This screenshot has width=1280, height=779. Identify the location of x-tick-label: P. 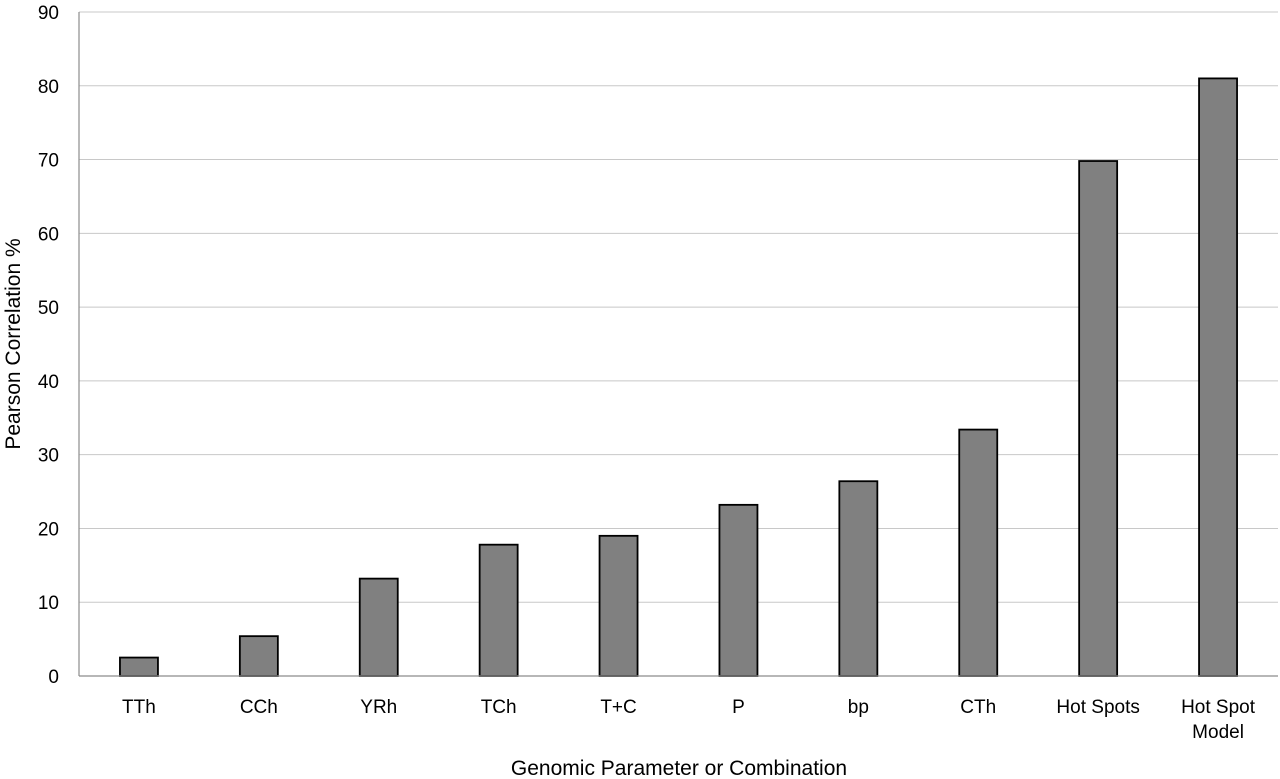
(738, 707).